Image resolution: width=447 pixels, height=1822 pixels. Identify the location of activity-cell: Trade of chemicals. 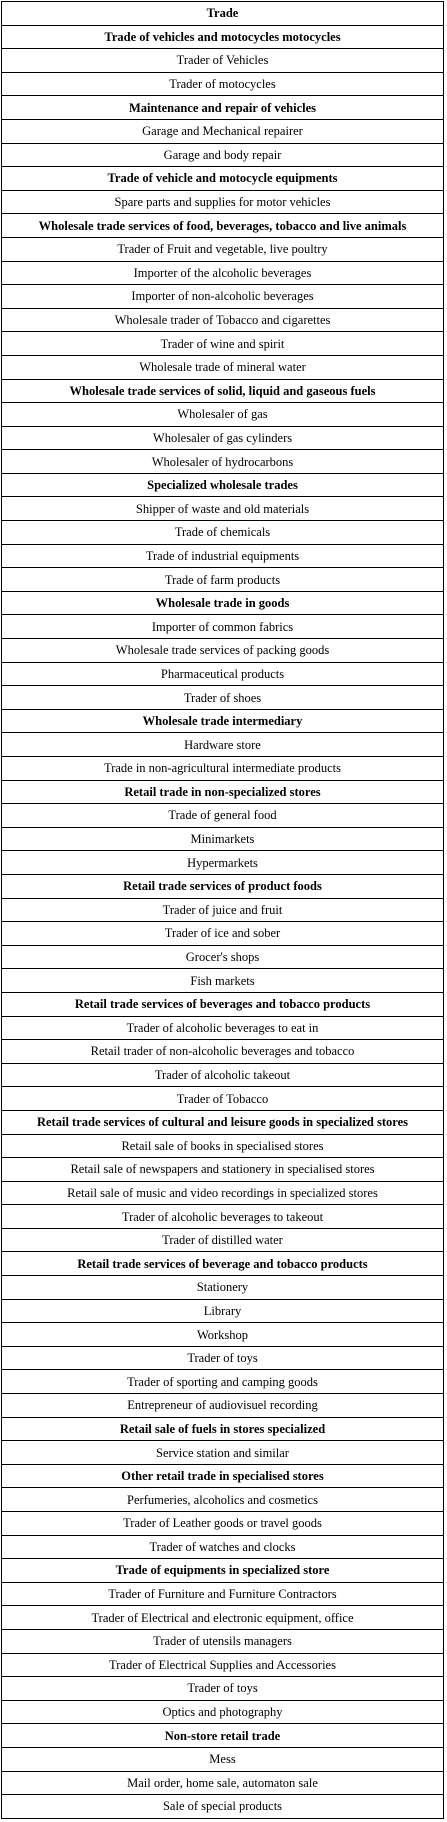
(222, 532).